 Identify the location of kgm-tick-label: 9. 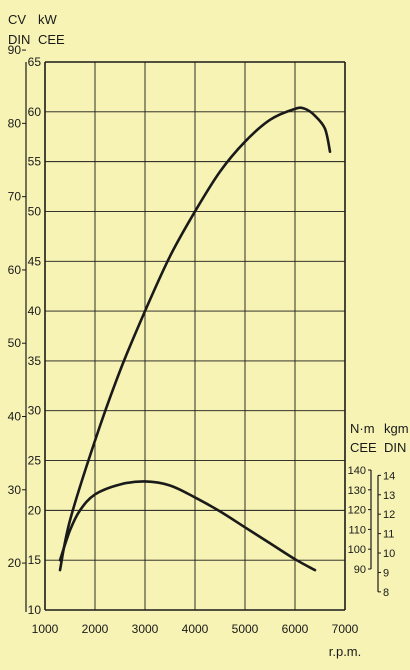
(386, 573).